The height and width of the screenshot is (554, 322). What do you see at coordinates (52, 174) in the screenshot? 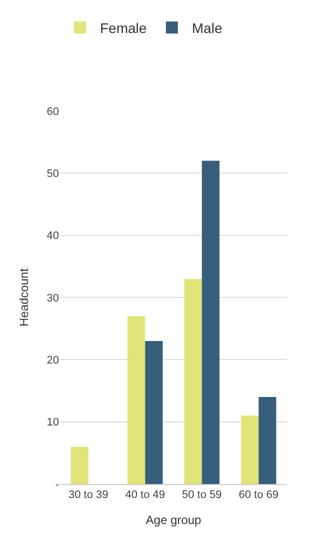
I see `y-tick-label: 50` at bounding box center [52, 174].